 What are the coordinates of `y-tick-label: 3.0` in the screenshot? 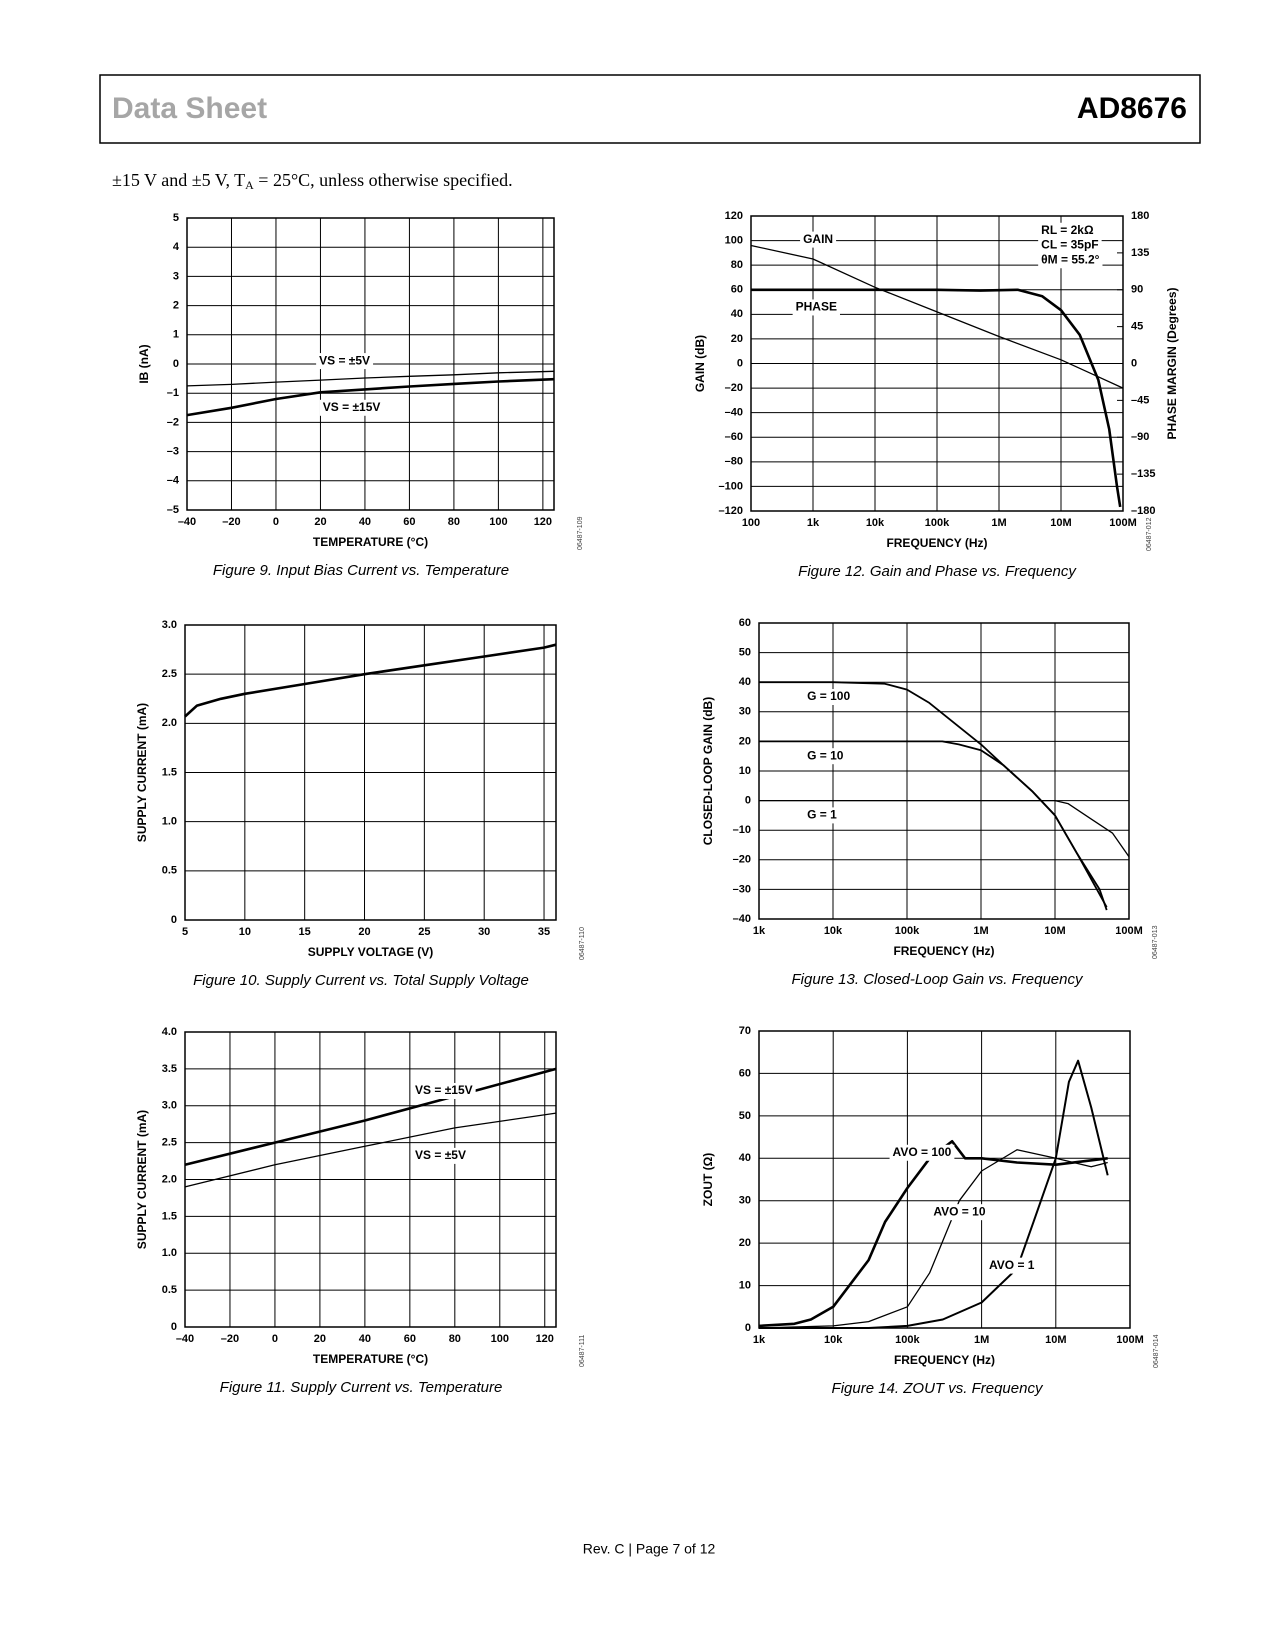 It's located at (169, 1106).